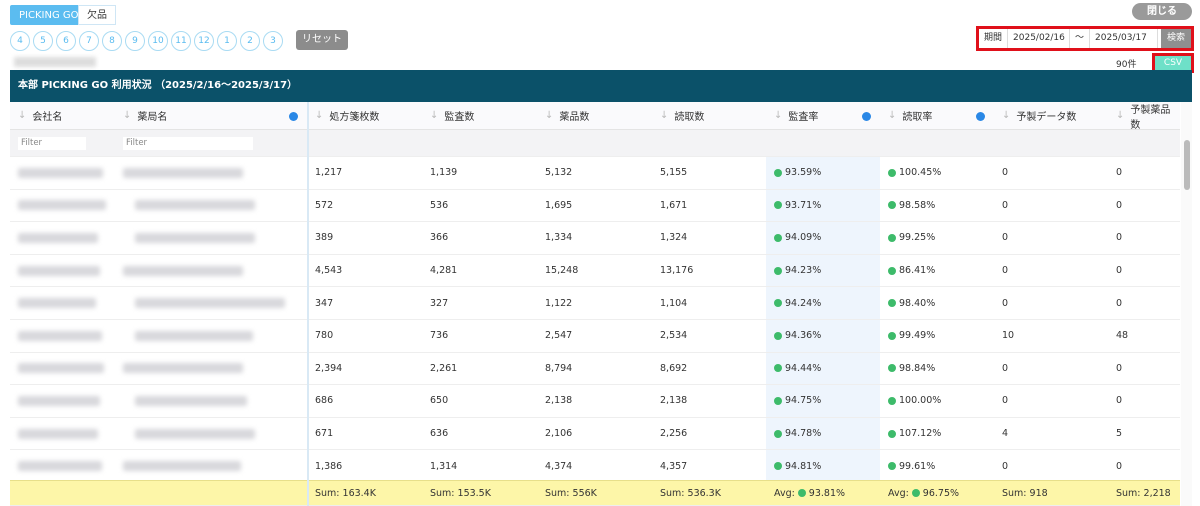 The width and height of the screenshot is (1200, 506). Describe the element at coordinates (158, 41) in the screenshot. I see `month-button: 10` at that location.